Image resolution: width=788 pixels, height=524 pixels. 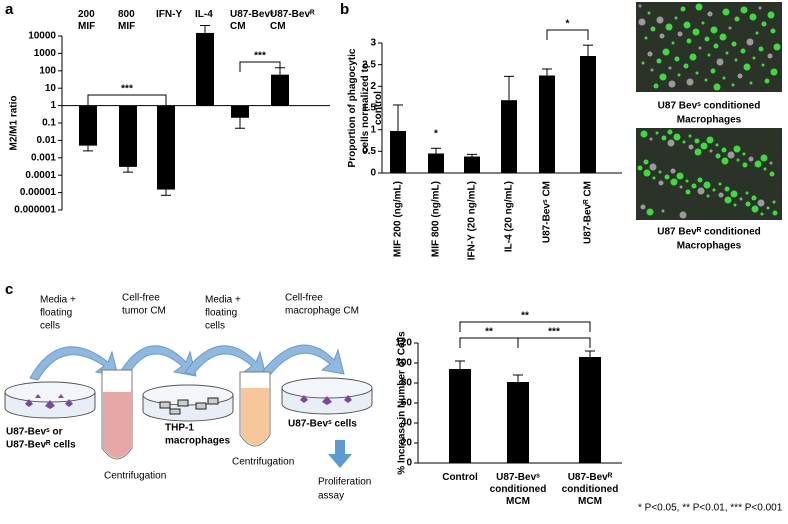 I want to click on diagram, so click(x=188, y=406).